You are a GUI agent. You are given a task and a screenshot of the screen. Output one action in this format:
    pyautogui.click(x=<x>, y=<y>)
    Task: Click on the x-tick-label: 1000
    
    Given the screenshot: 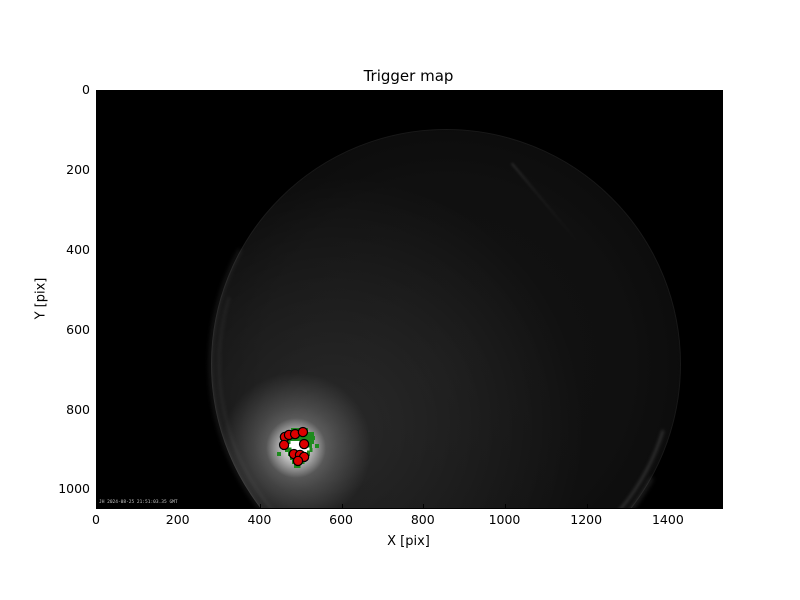 What is the action you would take?
    pyautogui.click(x=504, y=519)
    